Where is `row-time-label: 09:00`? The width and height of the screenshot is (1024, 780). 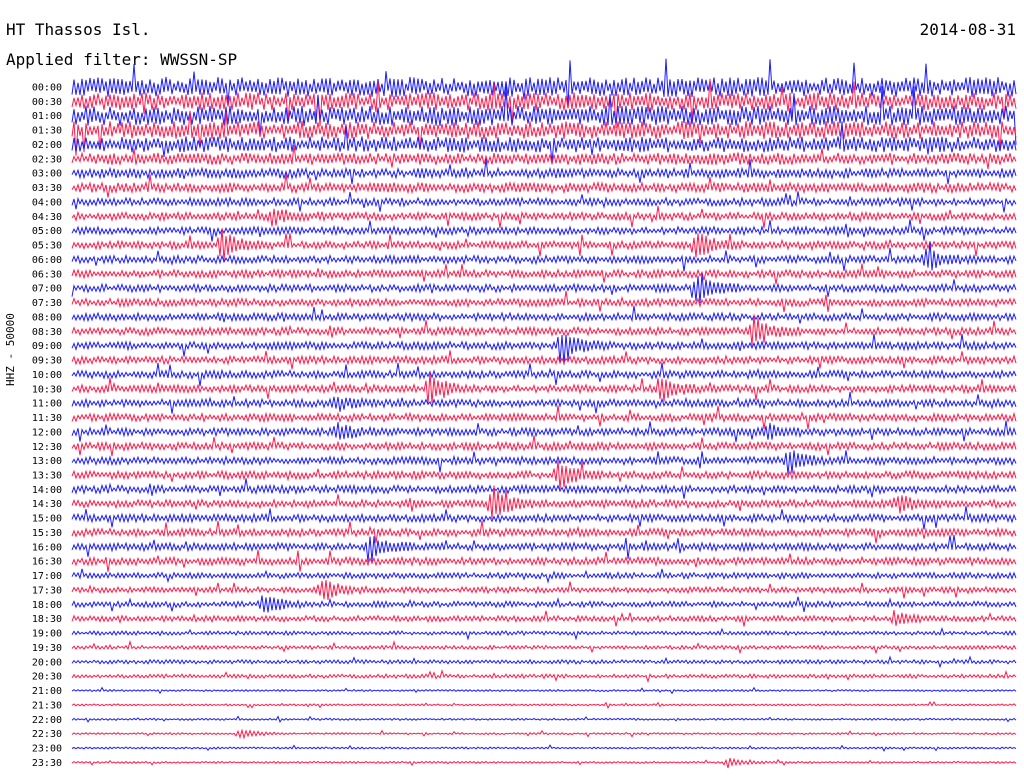 row-time-label: 09:00 is located at coordinates (47, 346).